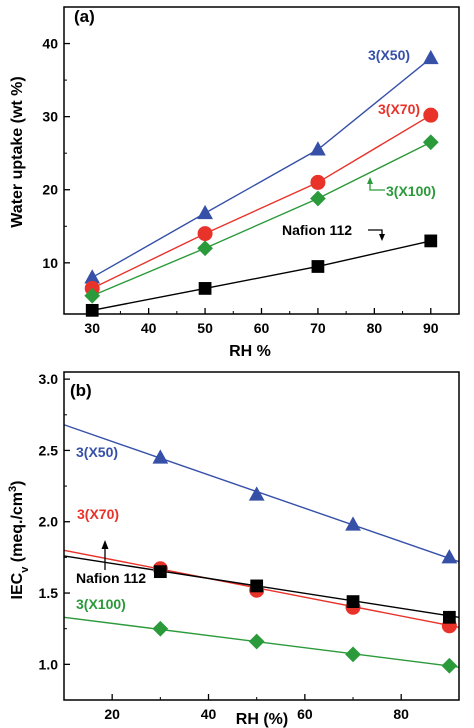 This screenshot has height=728, width=474. I want to click on y-tick-label: 40, so click(50, 44).